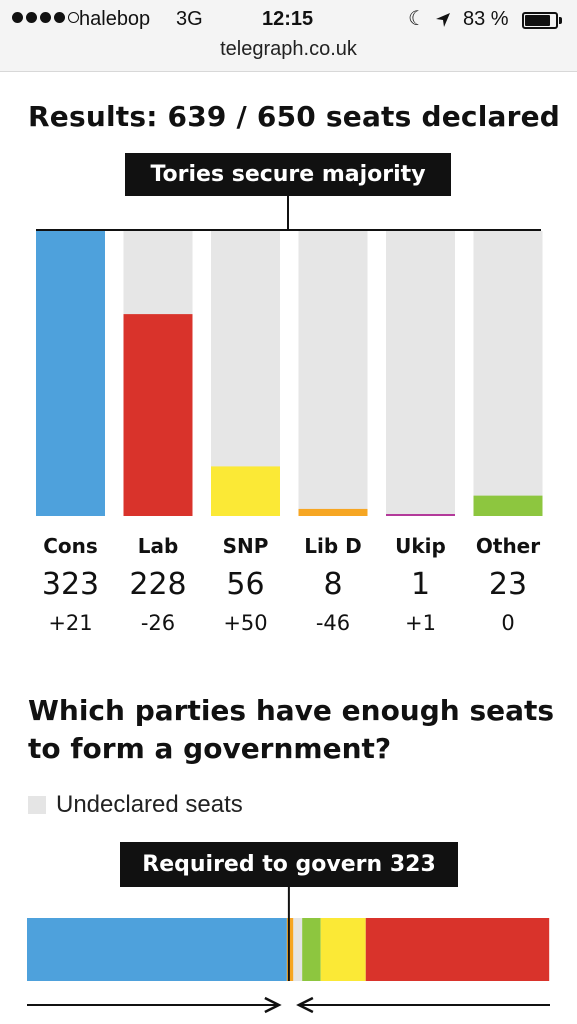 The image size is (577, 1024). I want to click on location-arrow-icon, so click(443, 20).